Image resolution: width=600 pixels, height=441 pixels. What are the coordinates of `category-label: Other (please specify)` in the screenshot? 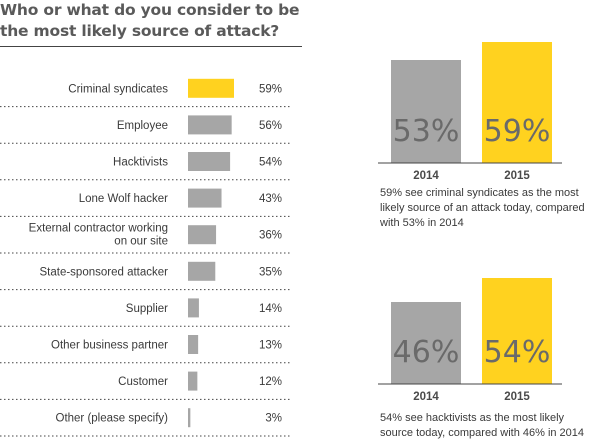 It's located at (112, 419).